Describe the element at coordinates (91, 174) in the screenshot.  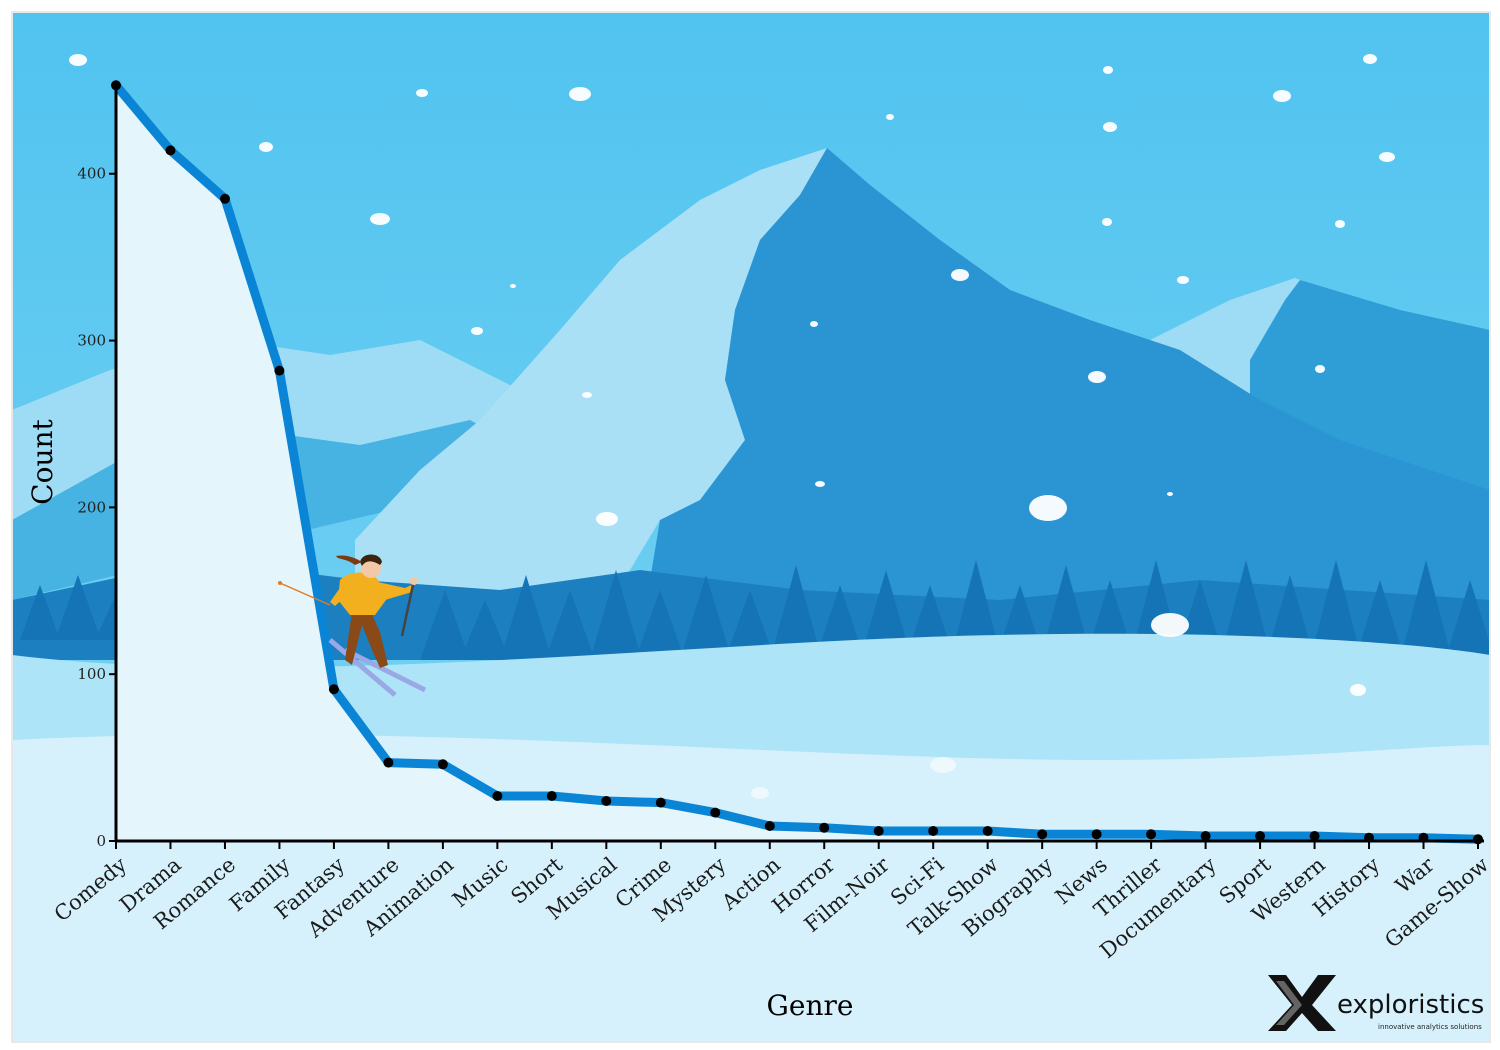
I see `y-tick-label: 400` at that location.